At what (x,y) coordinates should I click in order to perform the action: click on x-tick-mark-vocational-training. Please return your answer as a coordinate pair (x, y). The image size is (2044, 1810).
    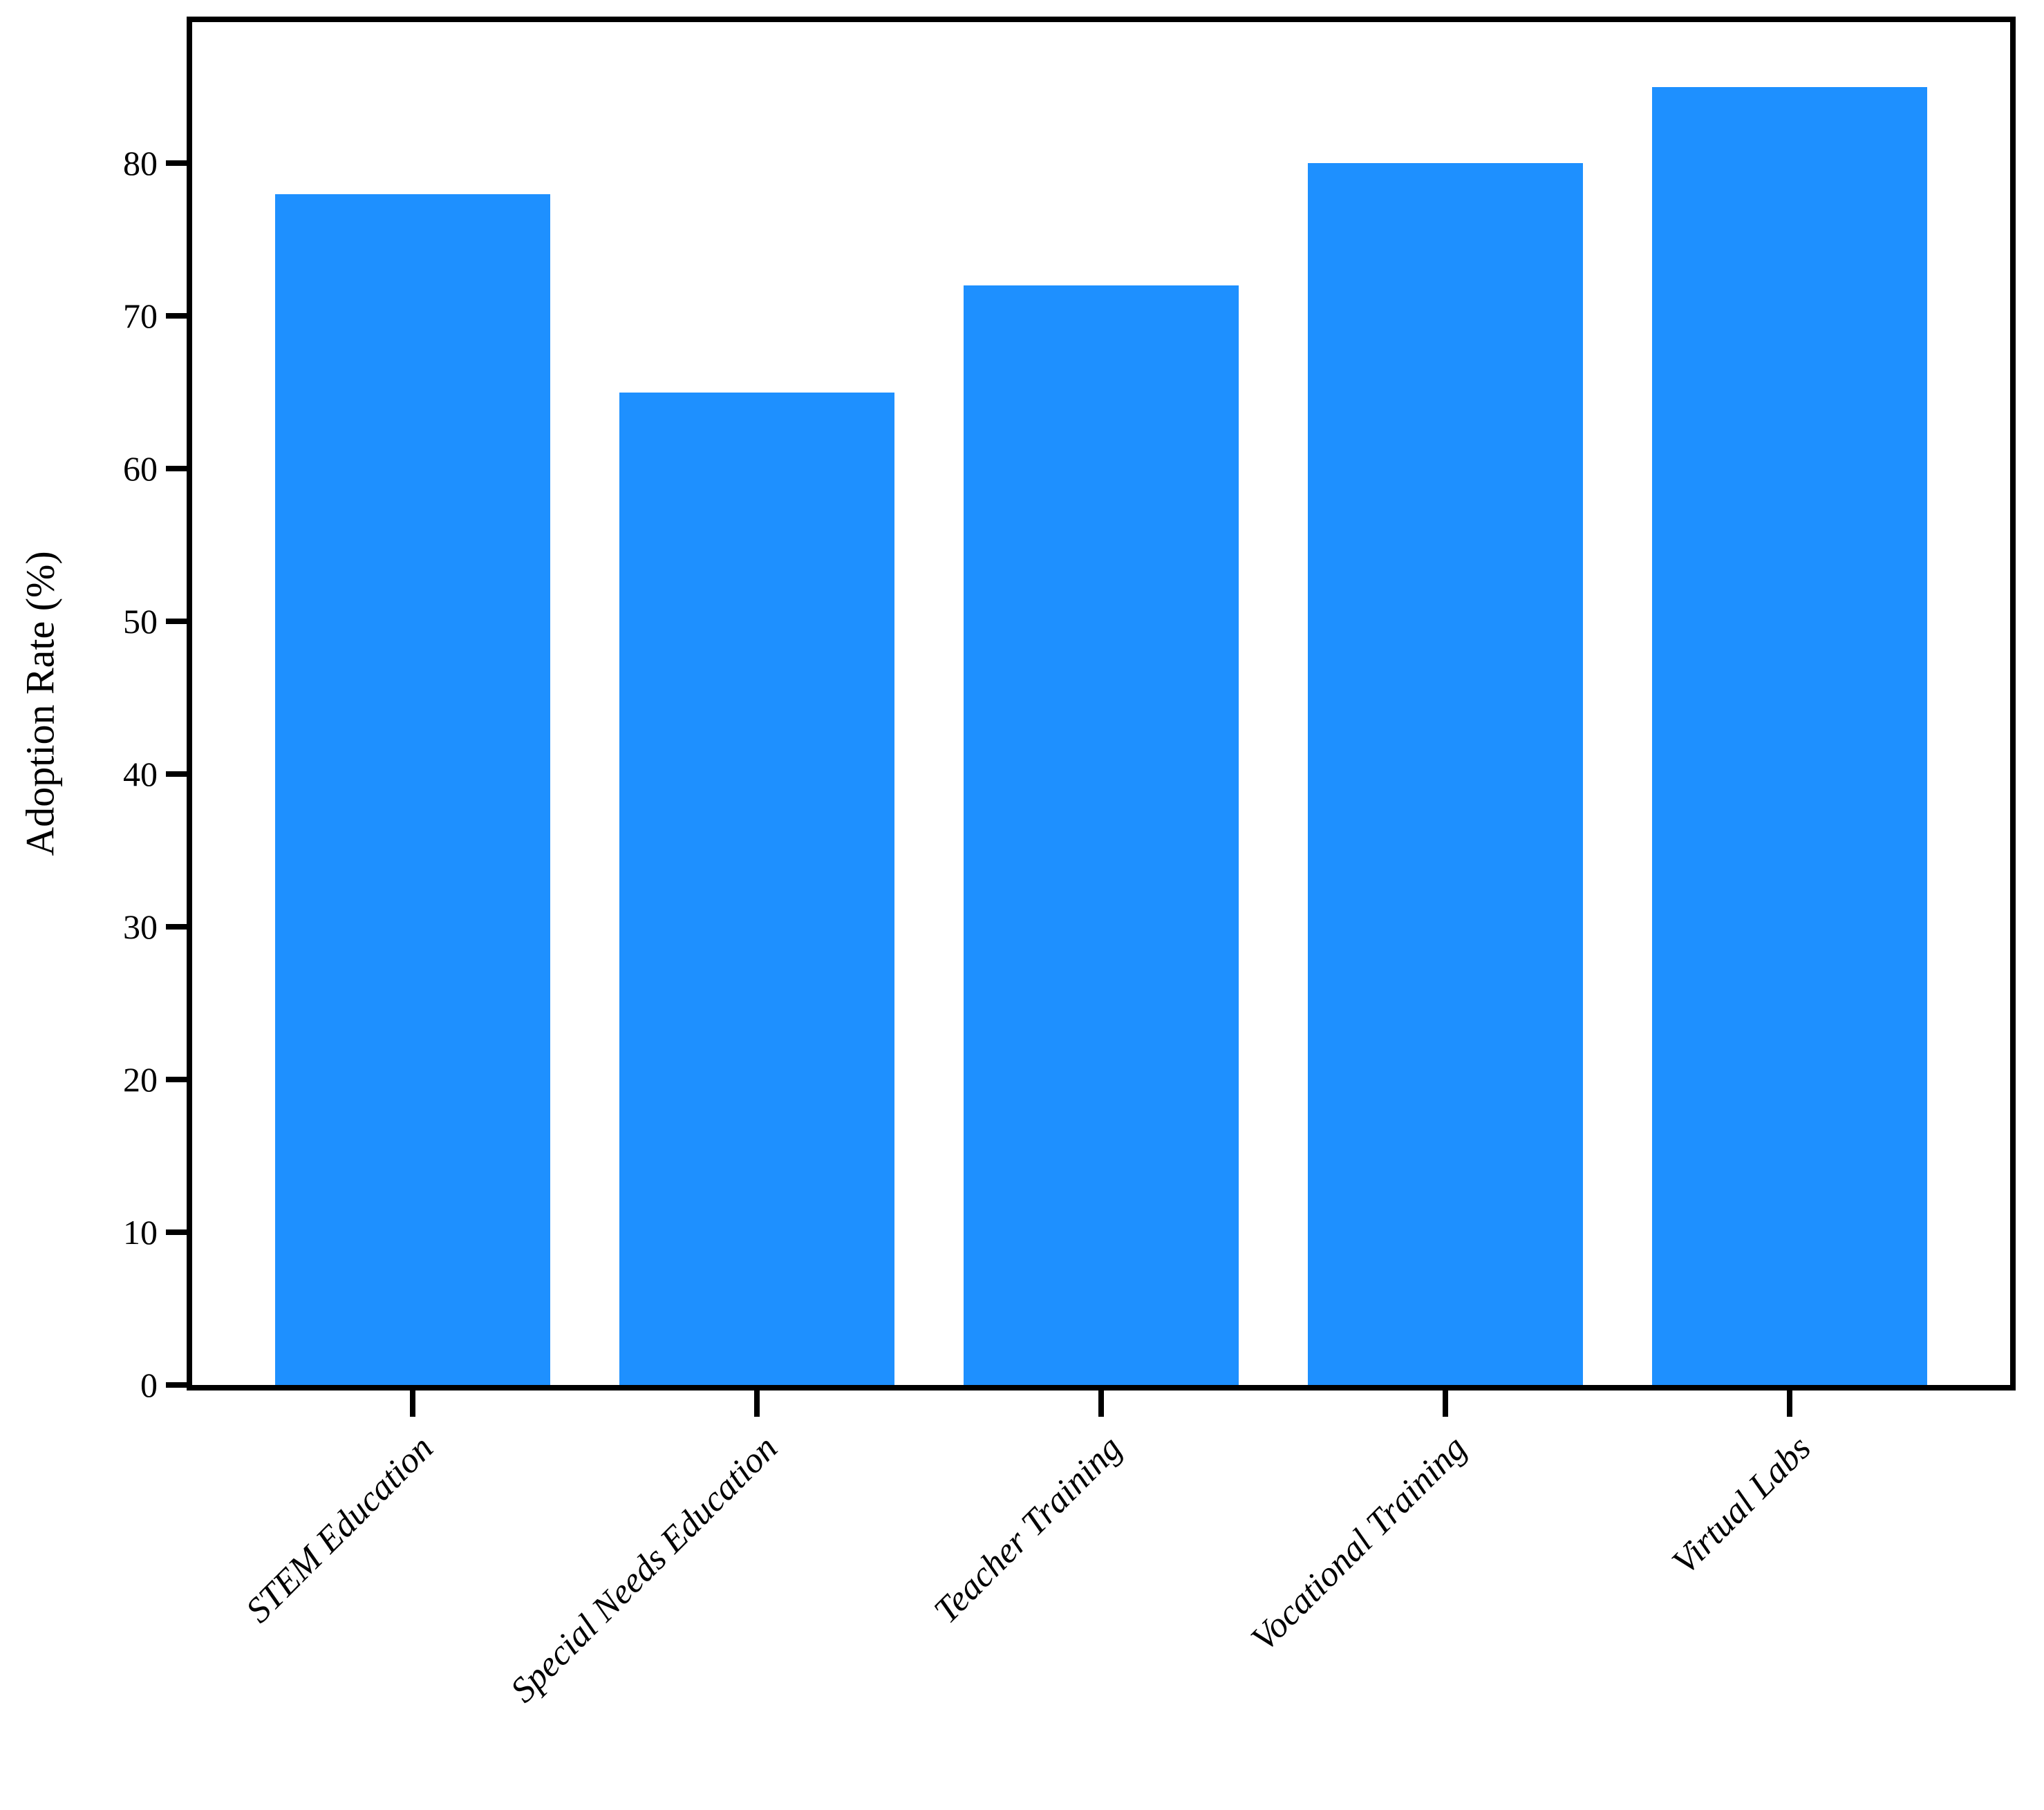
    Looking at the image, I should click on (1446, 1404).